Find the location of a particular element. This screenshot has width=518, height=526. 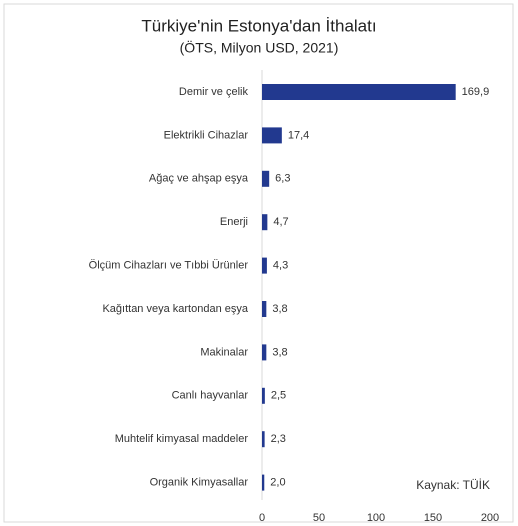

value-label: 169,9 is located at coordinates (476, 92).